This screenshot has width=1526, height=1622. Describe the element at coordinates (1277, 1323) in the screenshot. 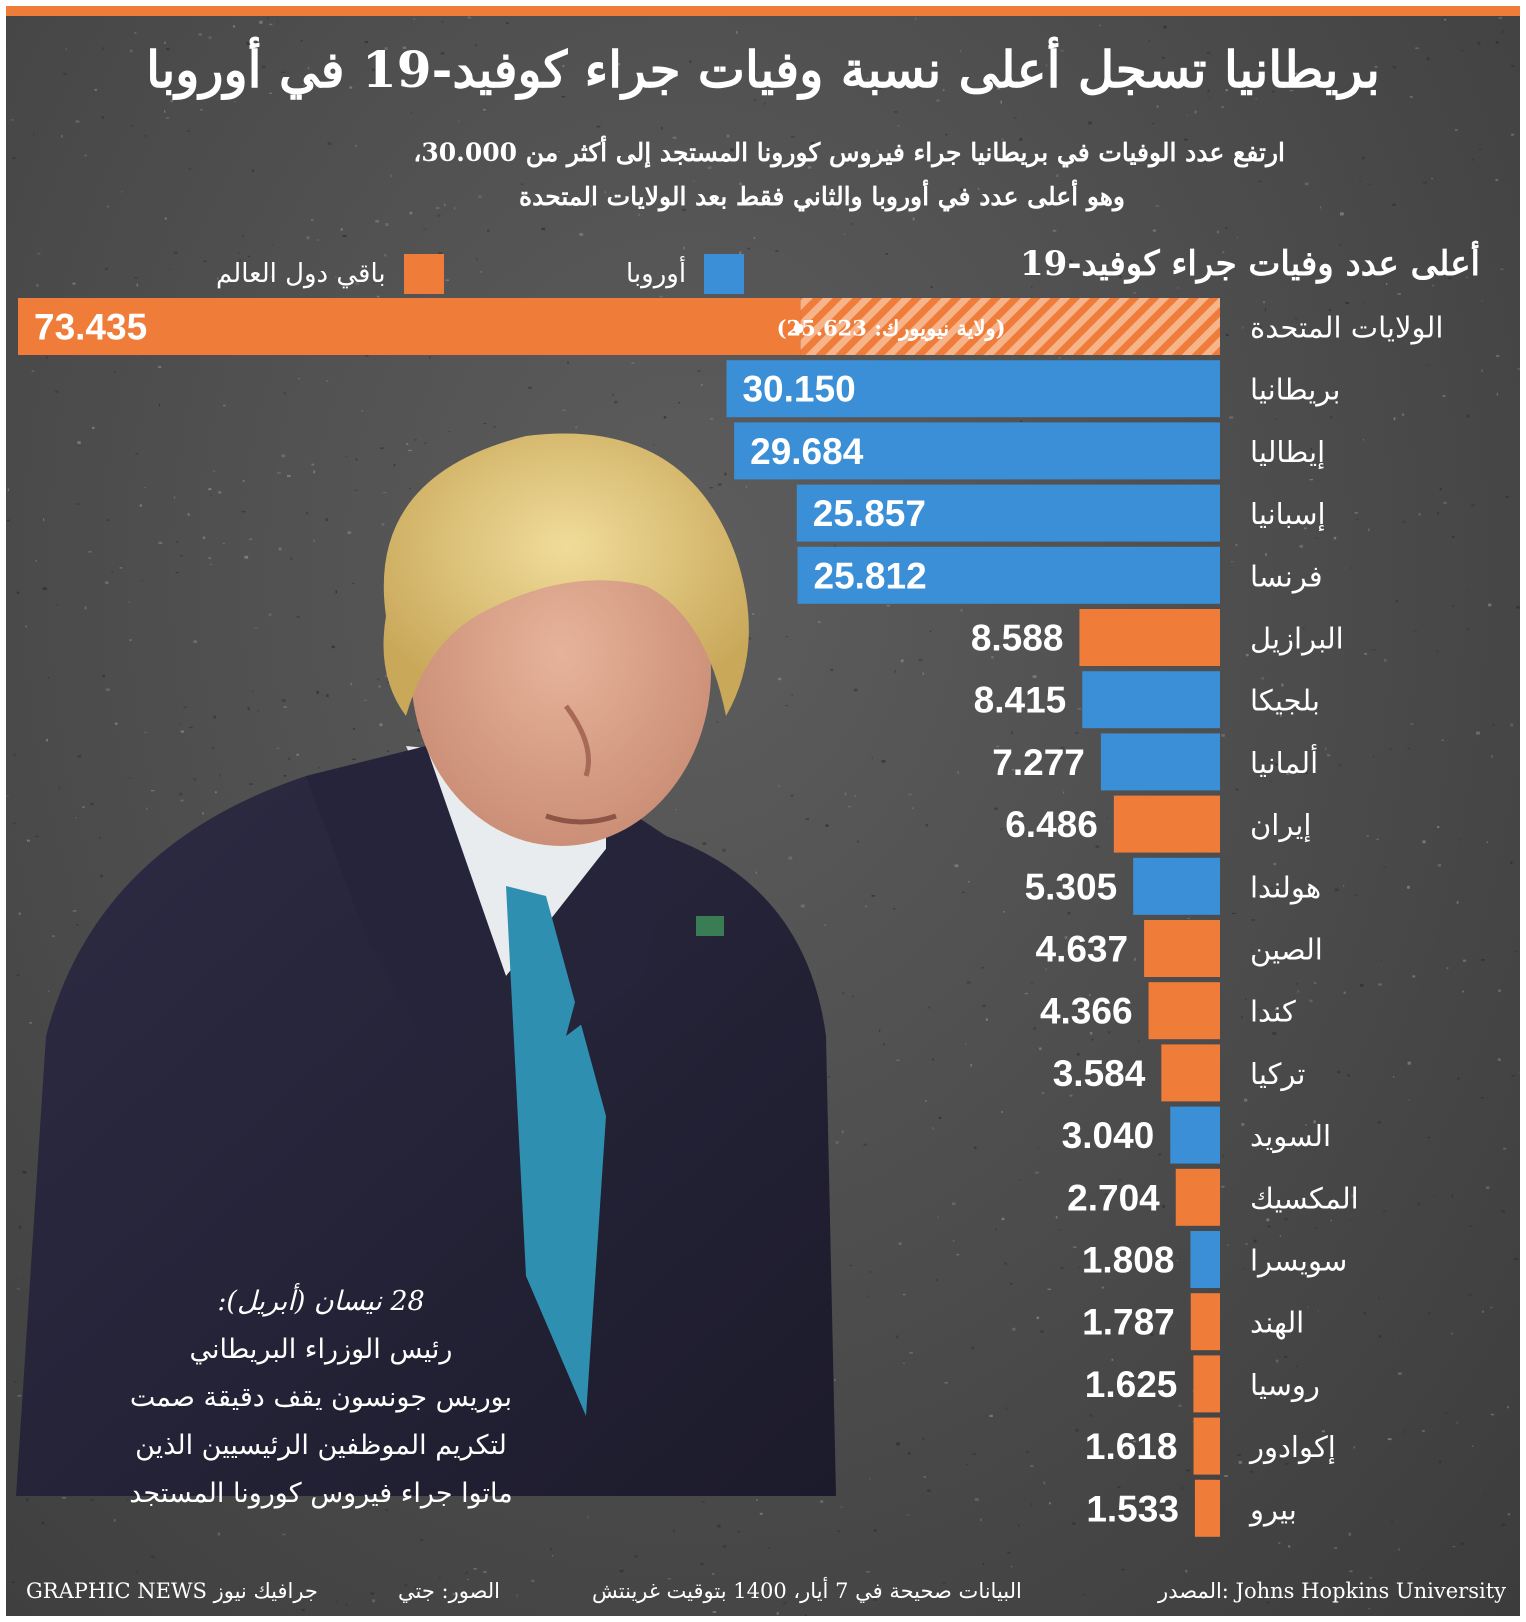

I see `category-label-16: الهند` at that location.